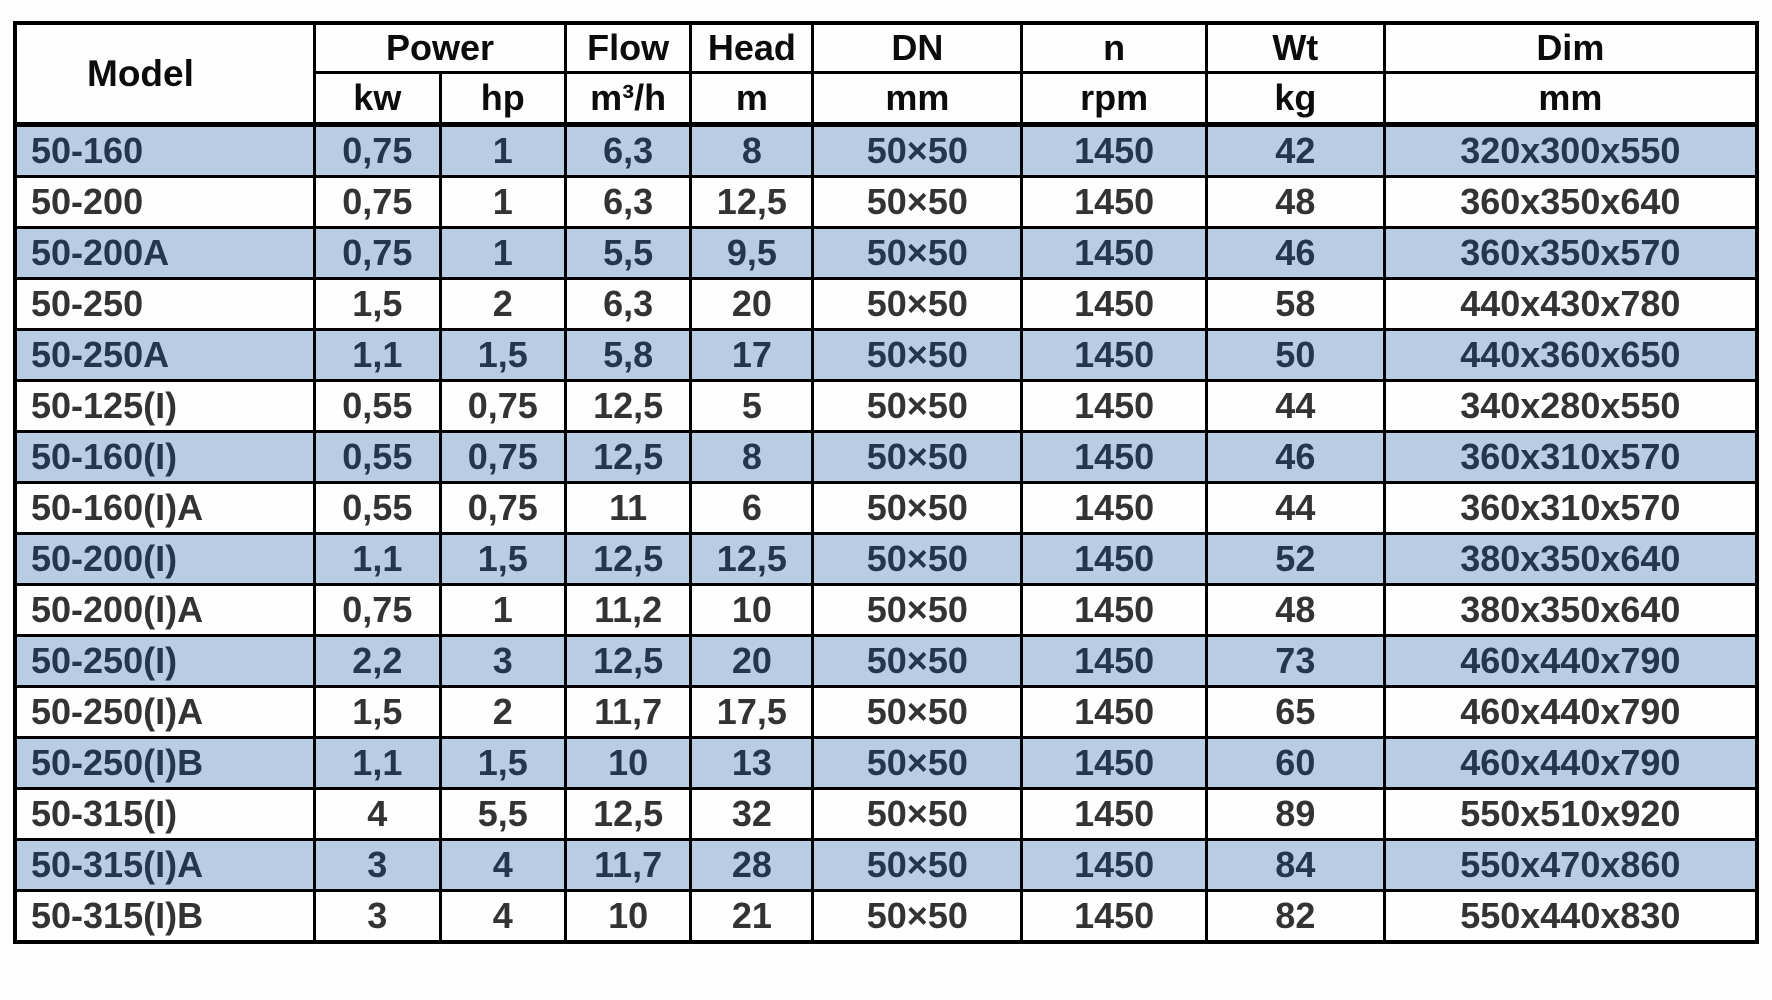 The width and height of the screenshot is (1772, 1000). Describe the element at coordinates (628, 304) in the screenshot. I see `cell-flow-m3h: 6,3` at that location.